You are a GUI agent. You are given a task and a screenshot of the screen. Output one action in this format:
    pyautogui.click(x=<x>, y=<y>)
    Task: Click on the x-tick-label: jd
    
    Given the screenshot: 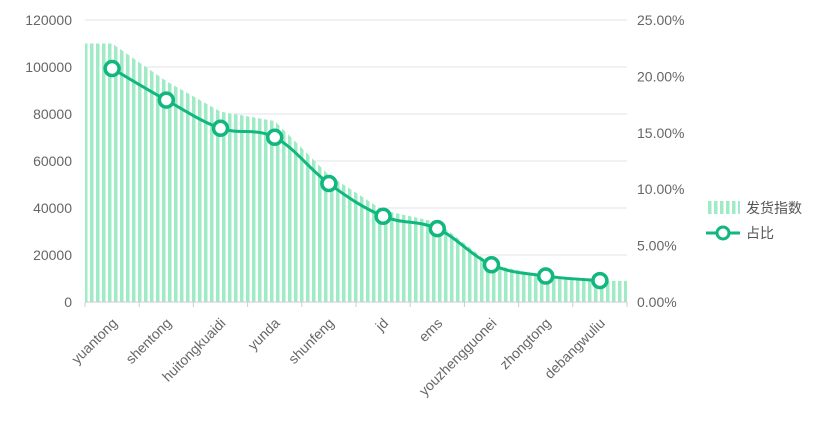 What is the action you would take?
    pyautogui.click(x=381, y=325)
    